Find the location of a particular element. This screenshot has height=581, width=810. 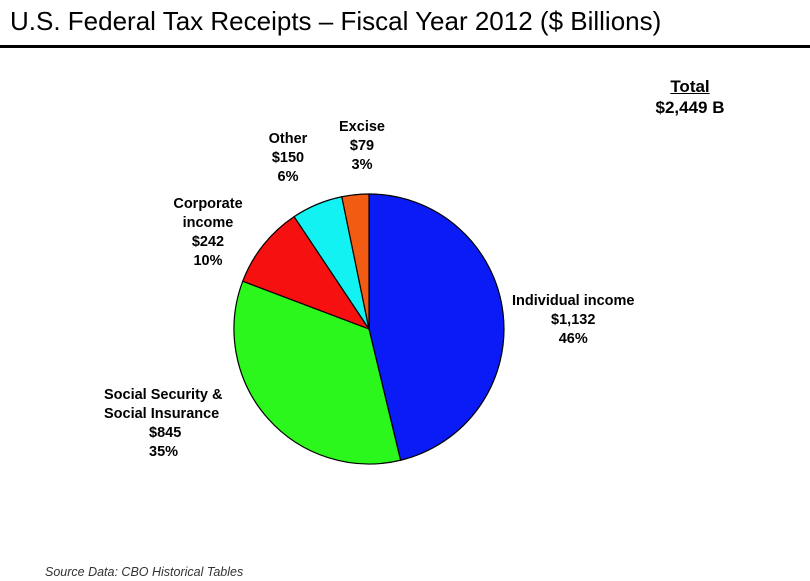

label-social-pct: 35% is located at coordinates (164, 452).